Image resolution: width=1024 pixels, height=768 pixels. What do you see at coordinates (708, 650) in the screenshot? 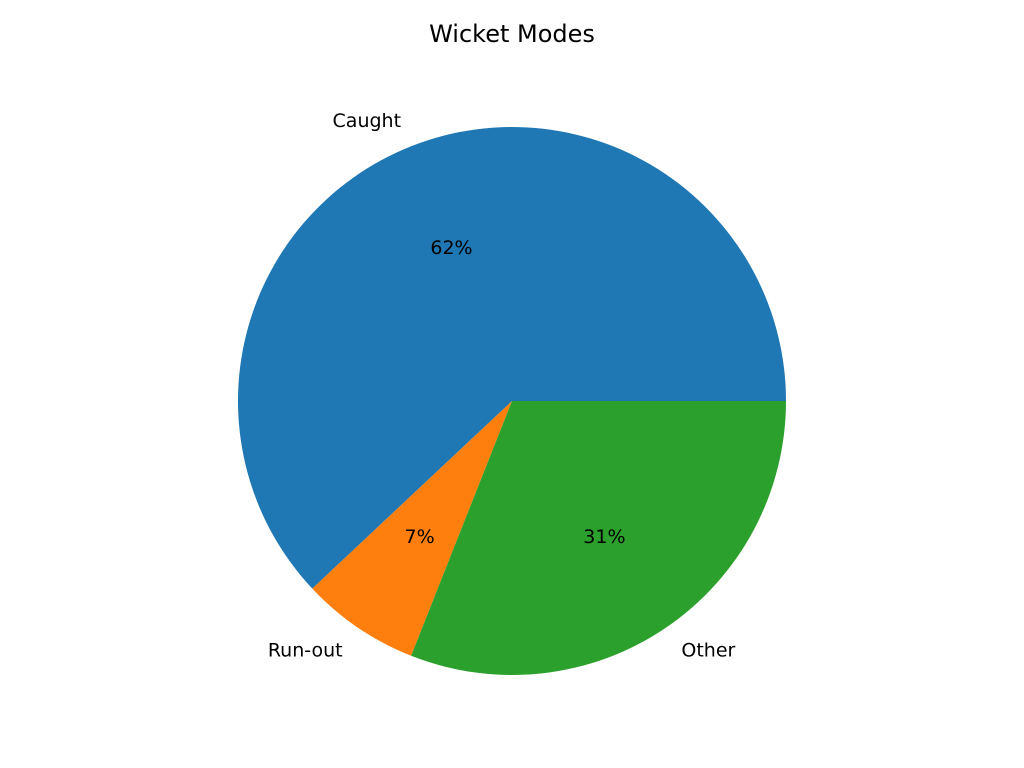
I see `pie-category-label: Other` at bounding box center [708, 650].